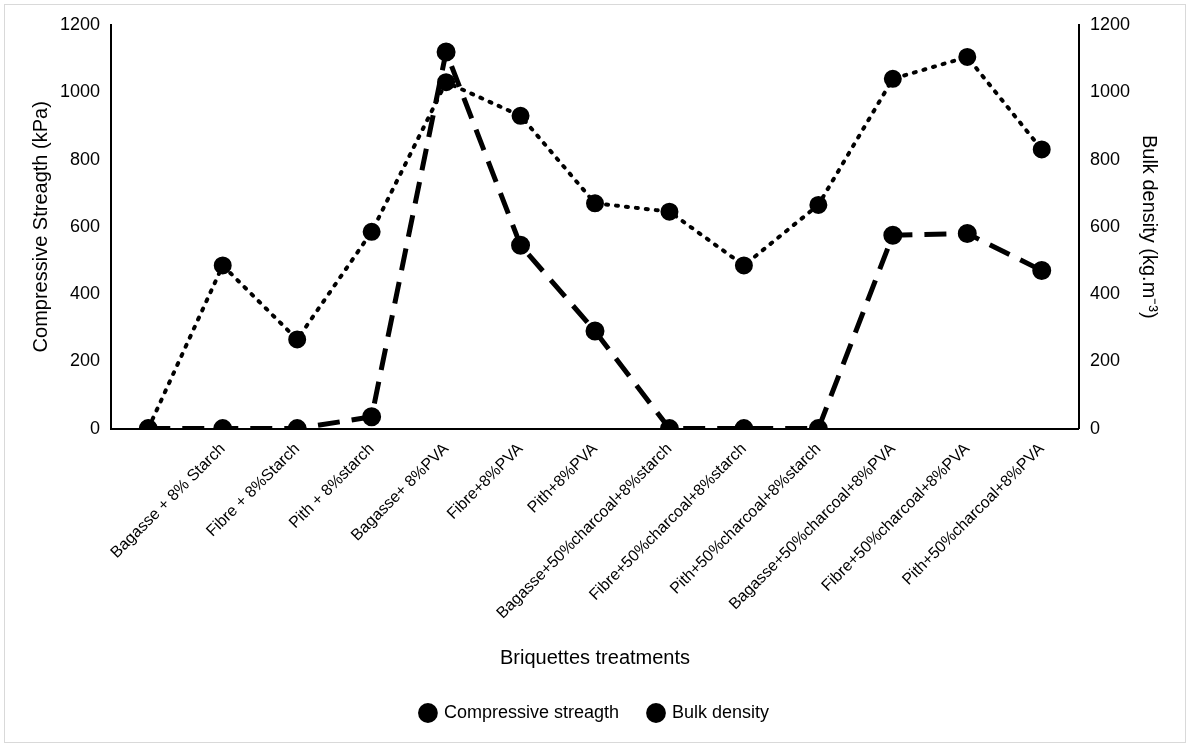 Image resolution: width=1192 pixels, height=749 pixels. I want to click on y2-tick-label: 1000, so click(1109, 91).